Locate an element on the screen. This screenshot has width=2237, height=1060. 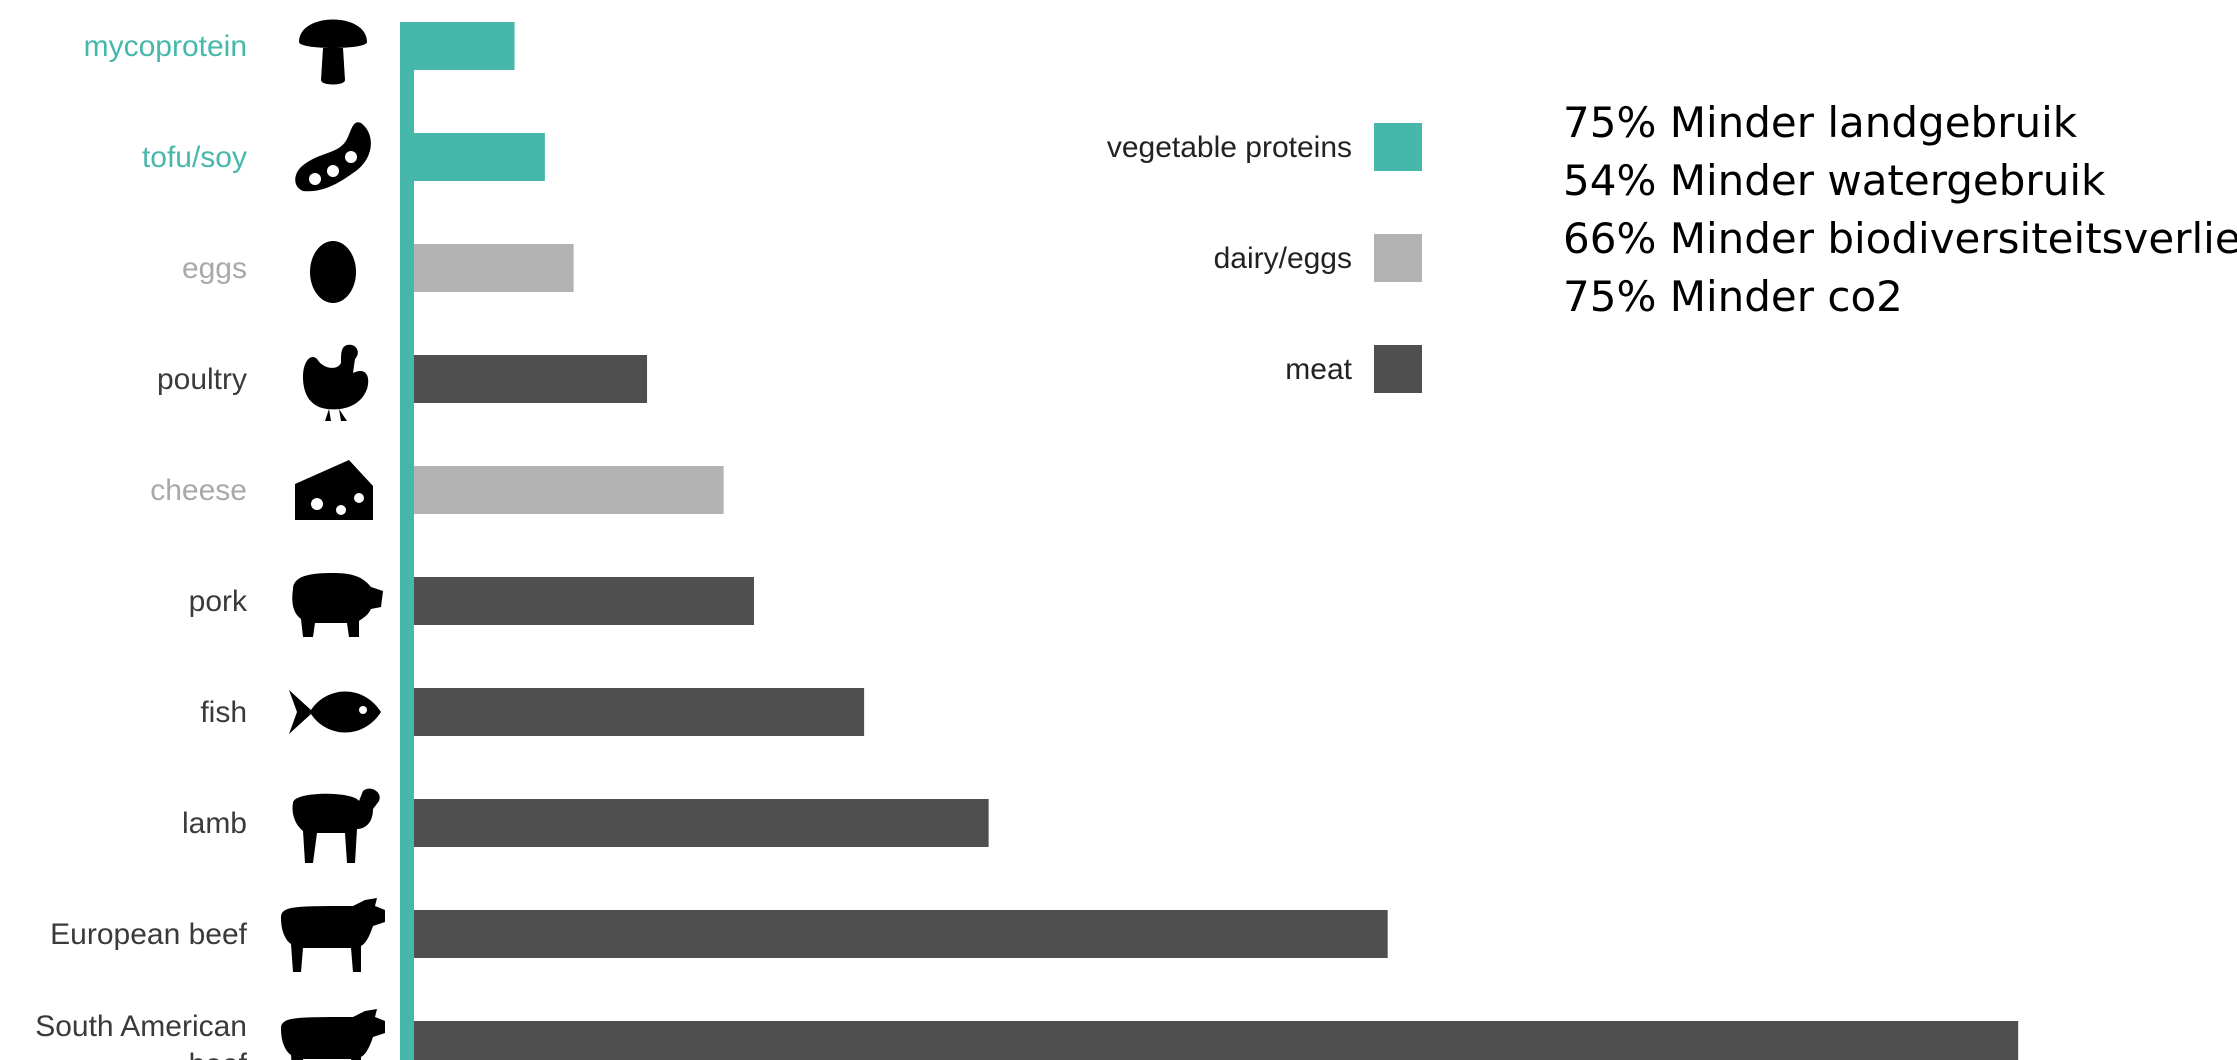
bar-eggs is located at coordinates (494, 268).